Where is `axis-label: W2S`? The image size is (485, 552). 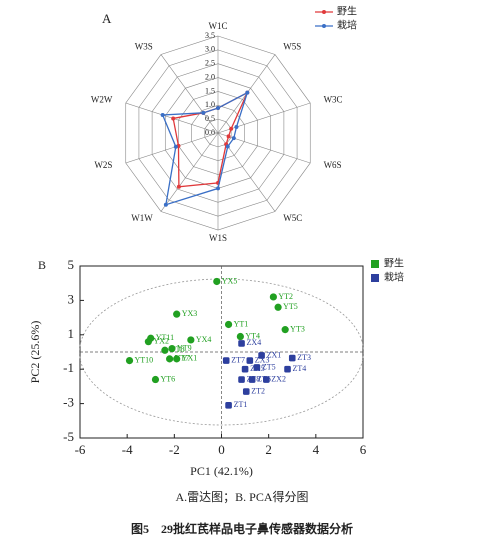
axis-label: W2S is located at coordinates (103, 165).